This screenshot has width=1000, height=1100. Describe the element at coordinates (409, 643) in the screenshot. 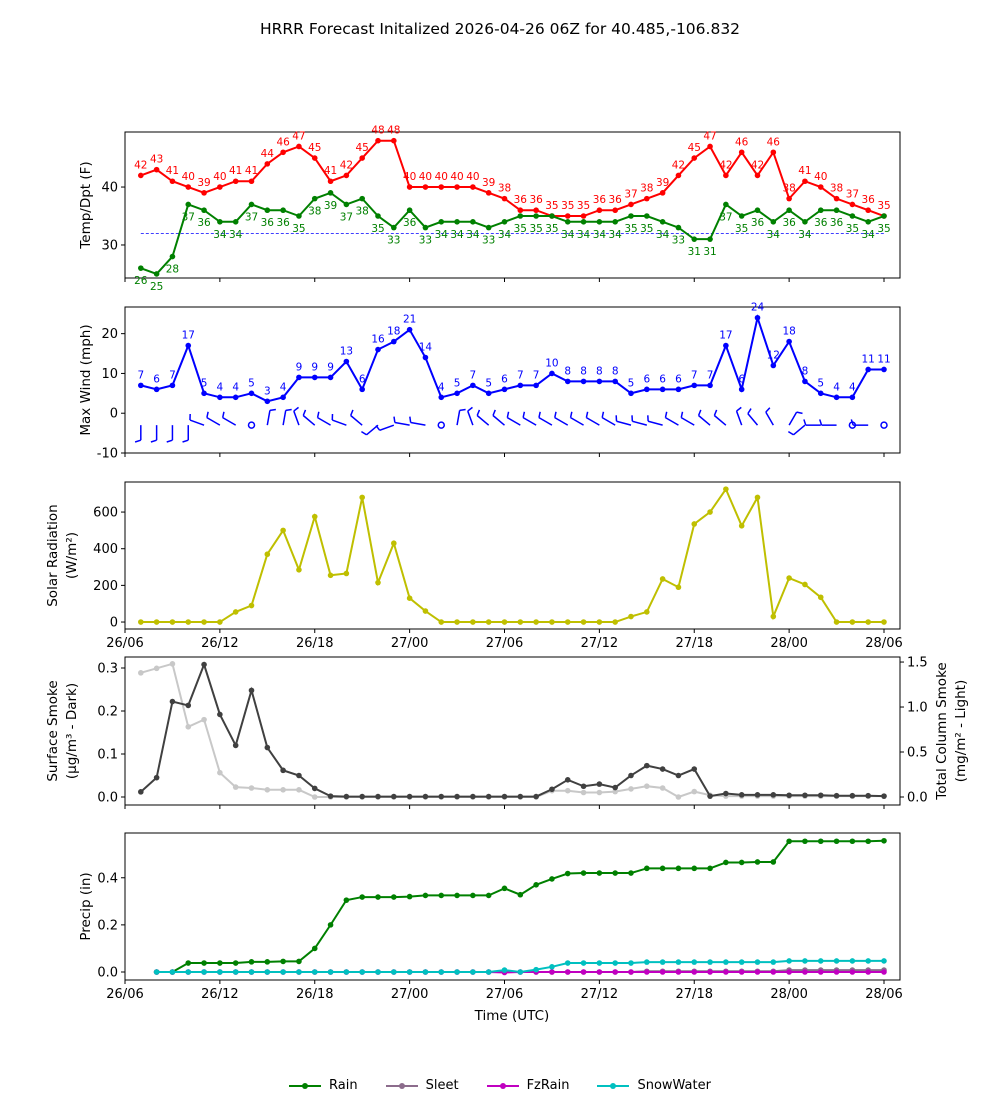

I see `x-tick-label: 27/00` at that location.